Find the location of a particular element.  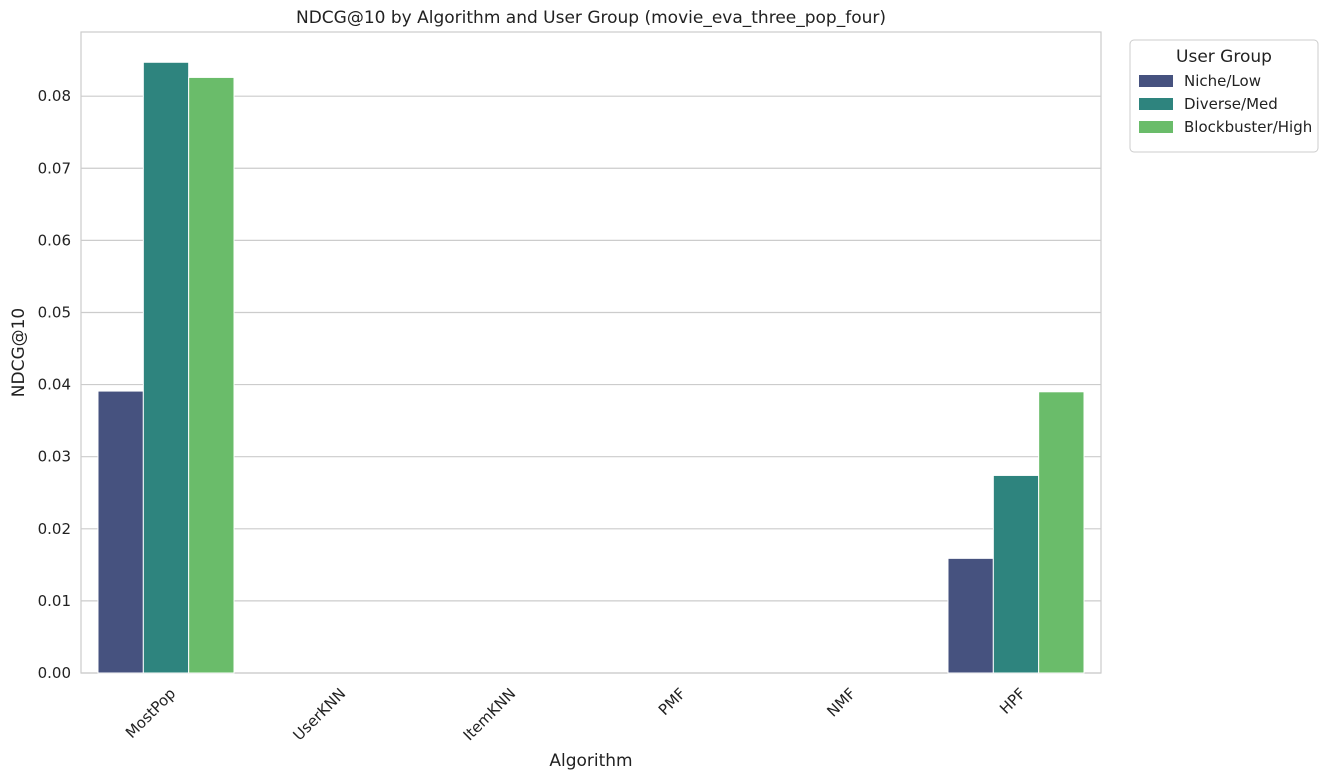

y-tick-label: 0.05 is located at coordinates (54, 312).